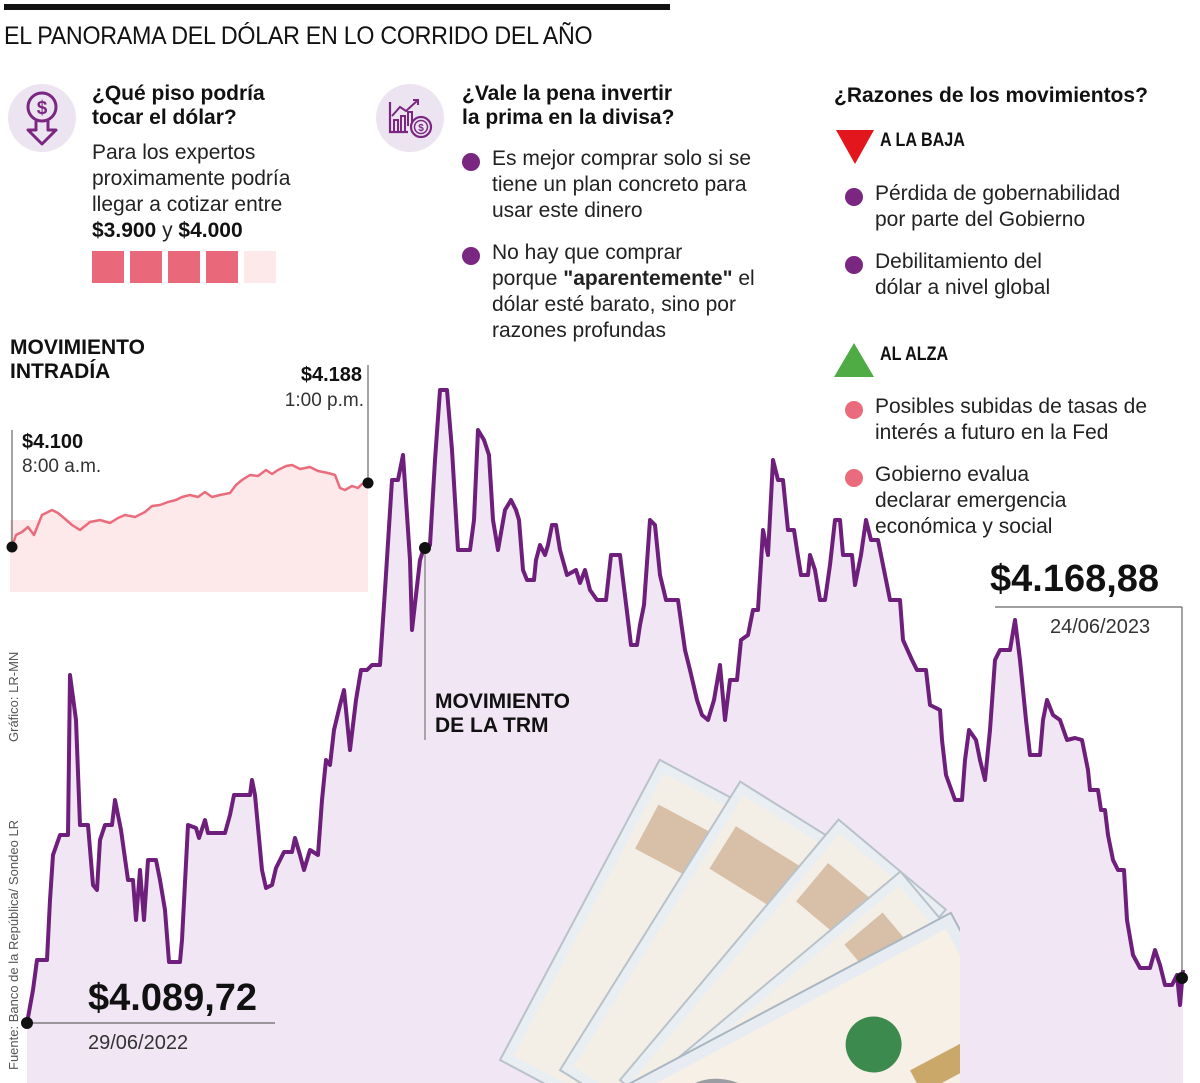 The image size is (1200, 1083). What do you see at coordinates (324, 400) in the screenshot?
I see `intraday-end-time: 1:00 p.m.` at bounding box center [324, 400].